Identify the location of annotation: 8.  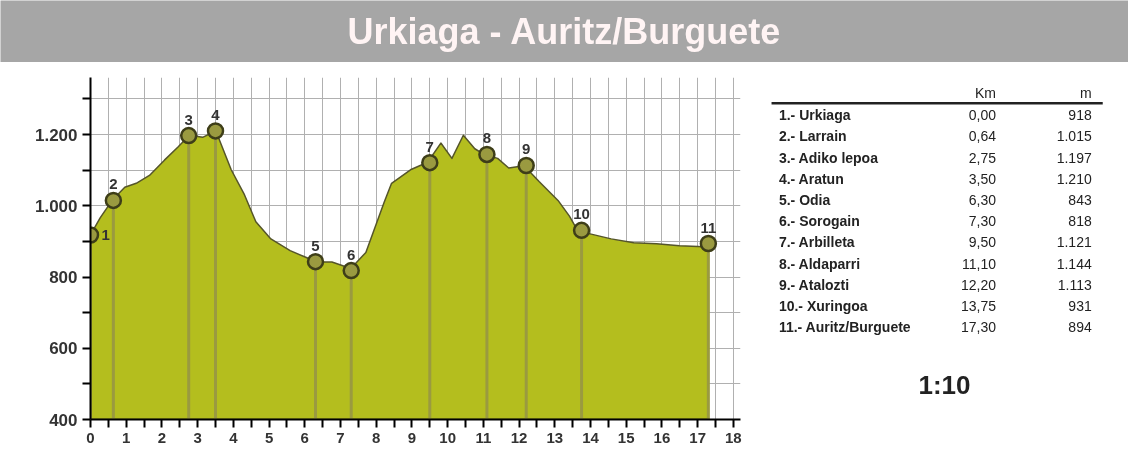
(487, 138).